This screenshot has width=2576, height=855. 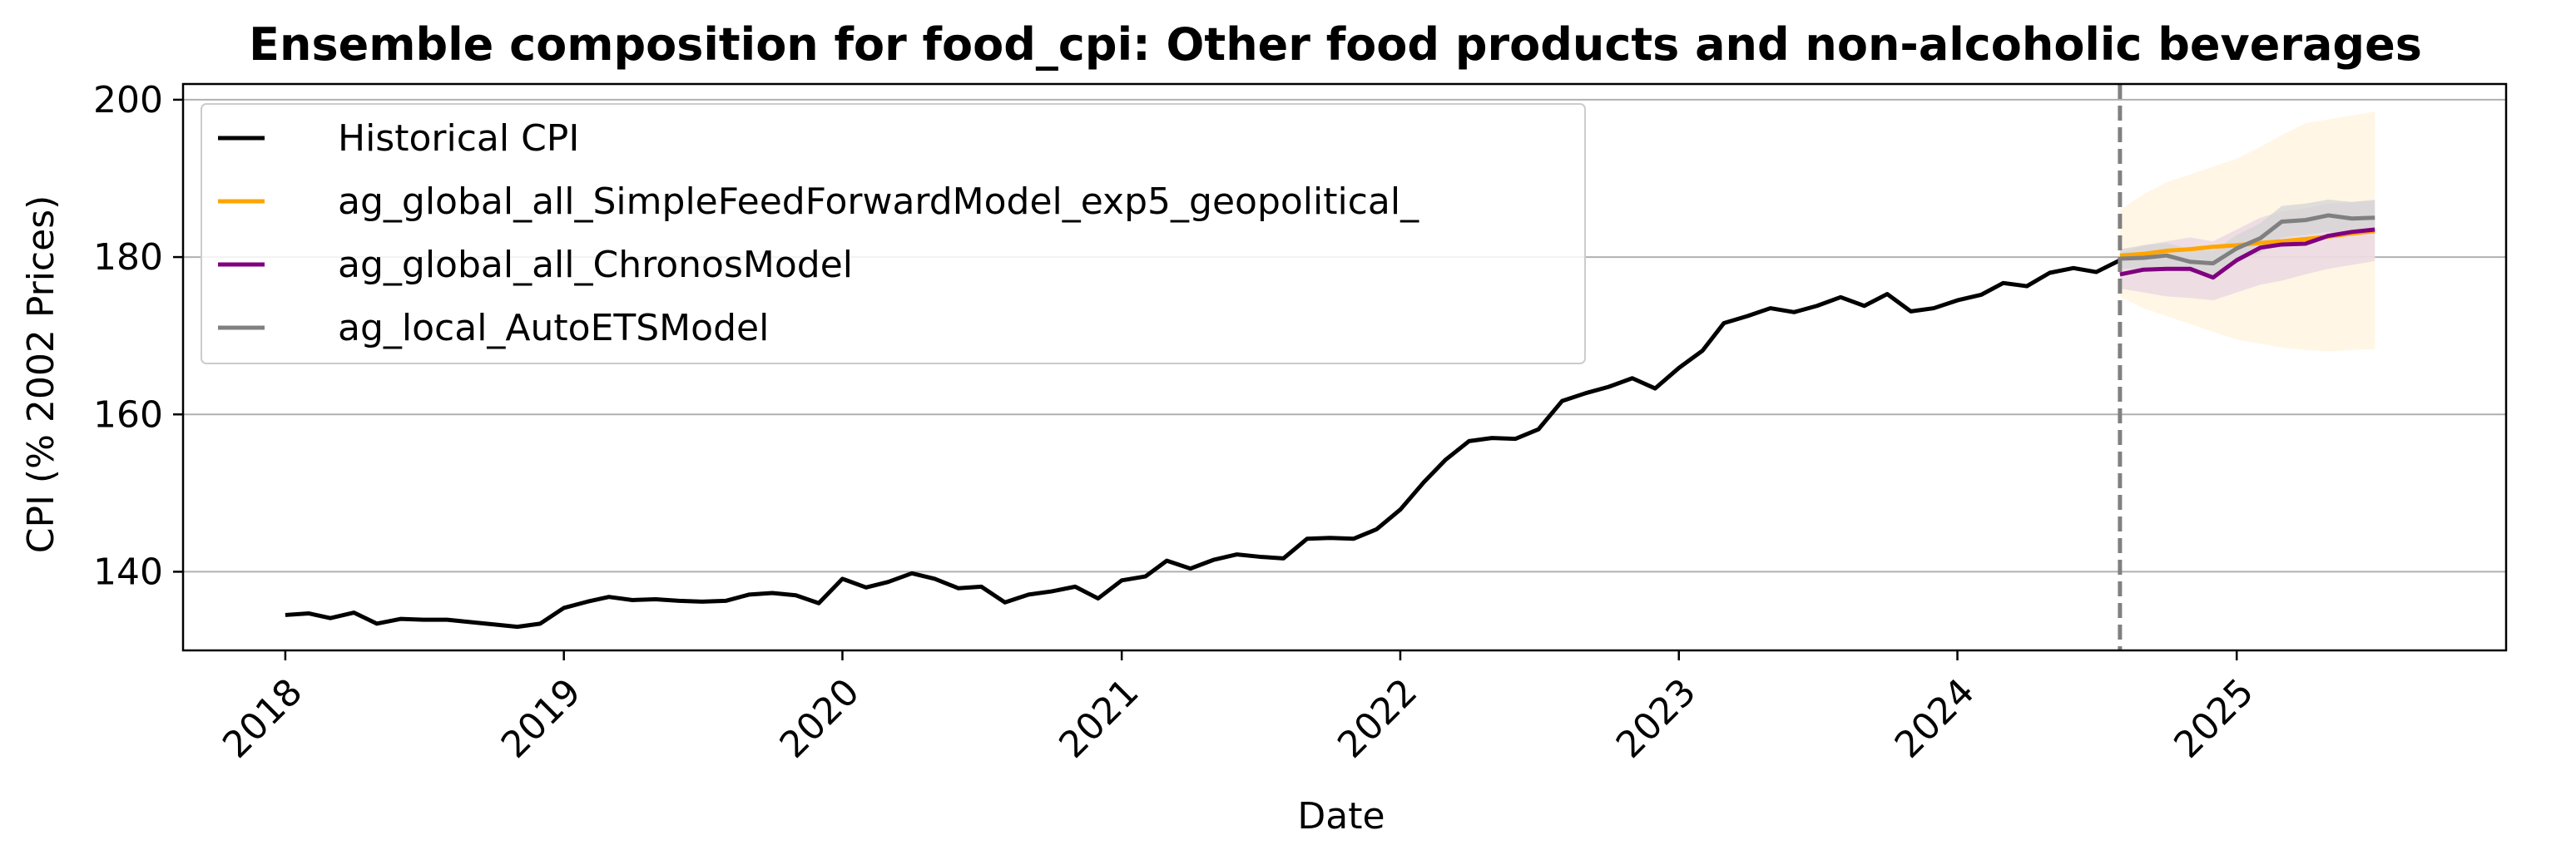 I want to click on legend-label: ag_local_AutoETSModel, so click(x=553, y=328).